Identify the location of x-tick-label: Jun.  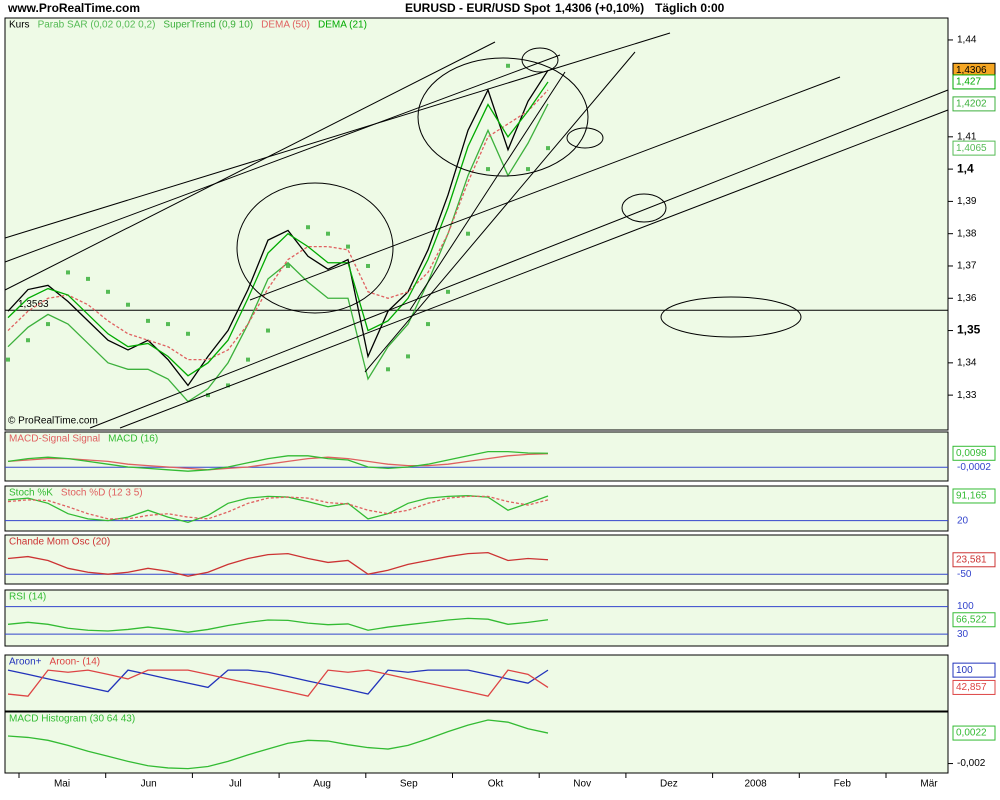
(149, 784).